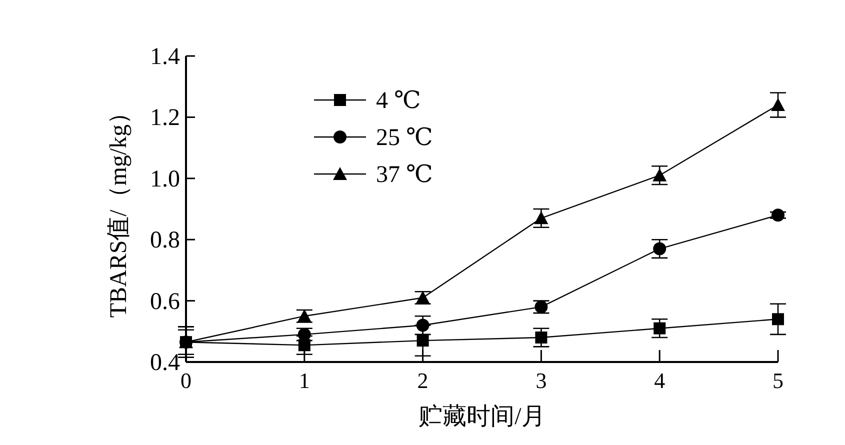 The width and height of the screenshot is (845, 445). I want to click on y-axis-title: TBARS值/（mg/kg）, so click(119, 209).